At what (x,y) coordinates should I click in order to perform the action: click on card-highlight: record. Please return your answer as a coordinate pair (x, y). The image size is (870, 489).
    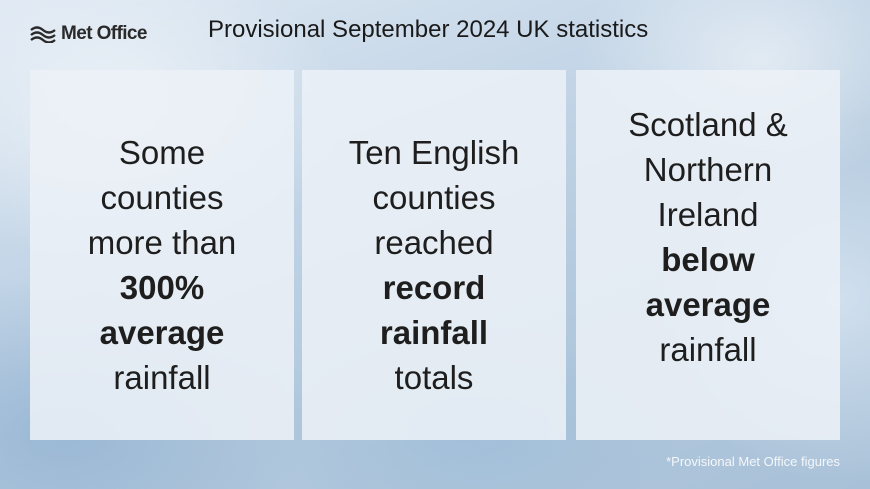
    Looking at the image, I should click on (434, 287).